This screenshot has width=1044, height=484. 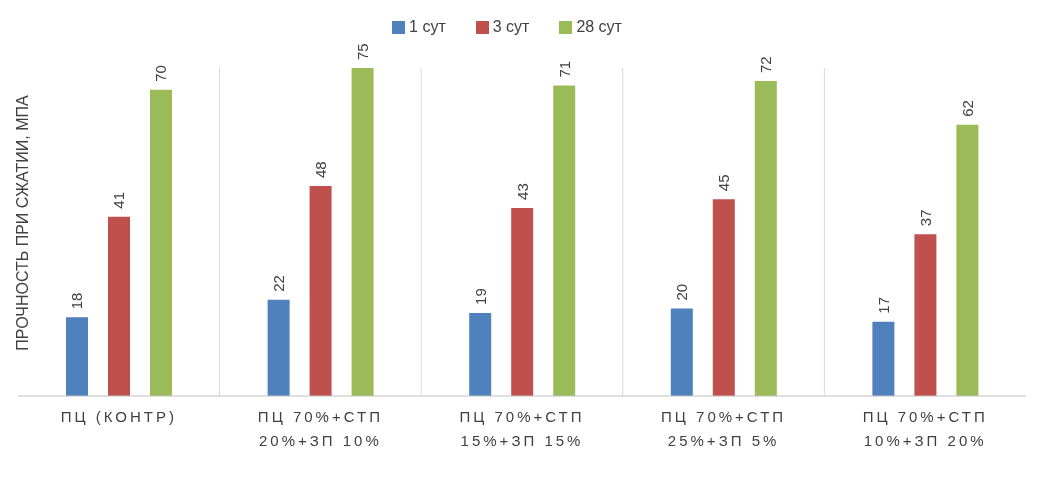 What do you see at coordinates (724, 183) in the screenshot?
I see `data-label: 45` at bounding box center [724, 183].